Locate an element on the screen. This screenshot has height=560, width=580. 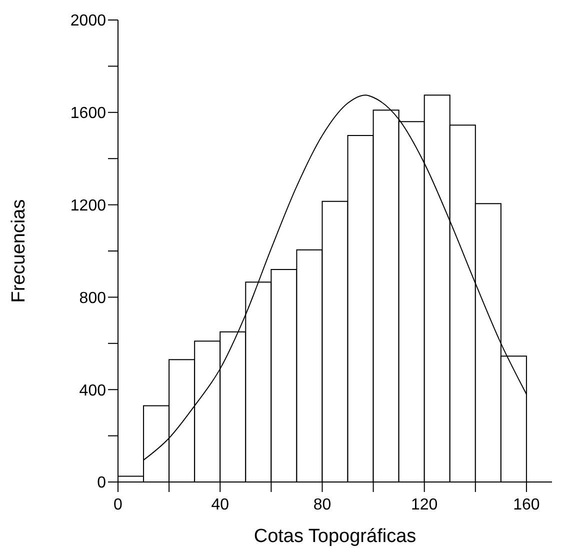
x-tick-label: 80 is located at coordinates (322, 505).